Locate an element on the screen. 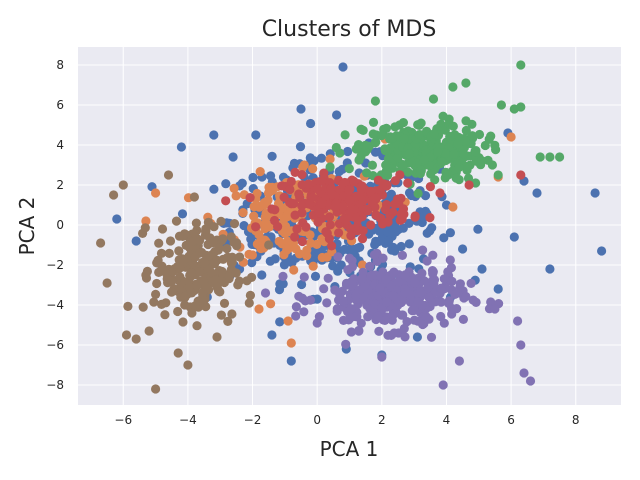 This screenshot has width=640, height=480. y-tick-label: 2 is located at coordinates (60, 185).